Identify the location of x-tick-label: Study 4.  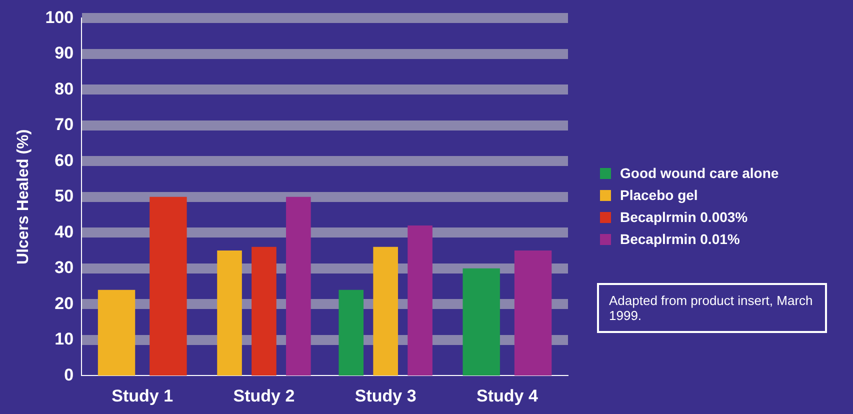
(507, 396).